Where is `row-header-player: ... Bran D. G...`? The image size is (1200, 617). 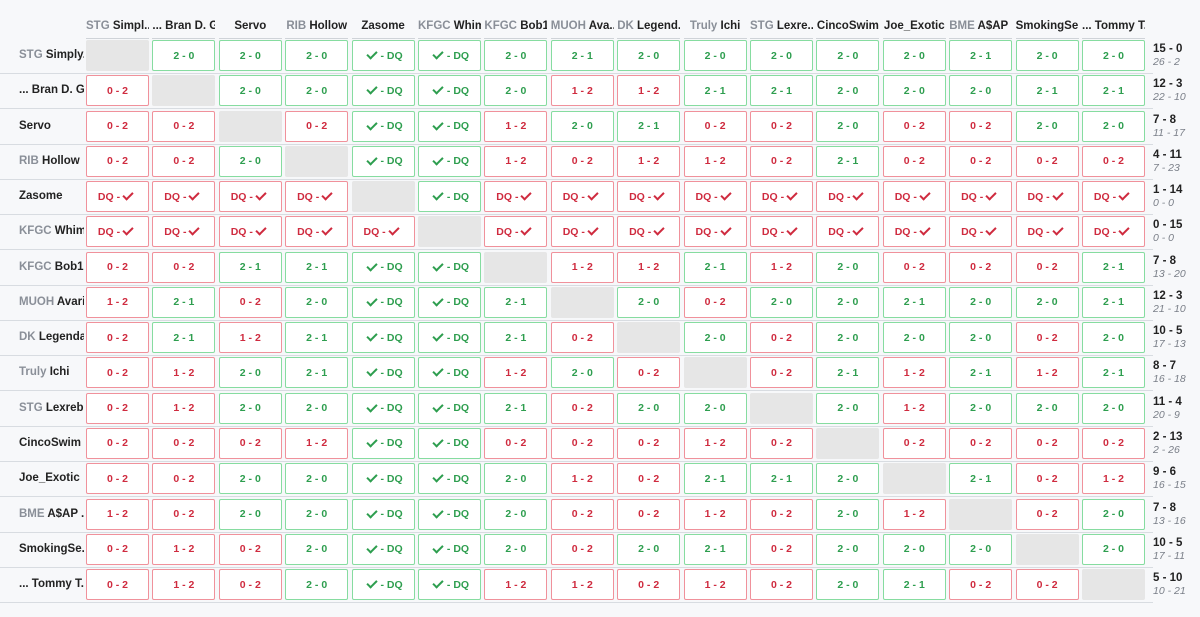
row-header-player: ... Bran D. G... is located at coordinates (42, 90).